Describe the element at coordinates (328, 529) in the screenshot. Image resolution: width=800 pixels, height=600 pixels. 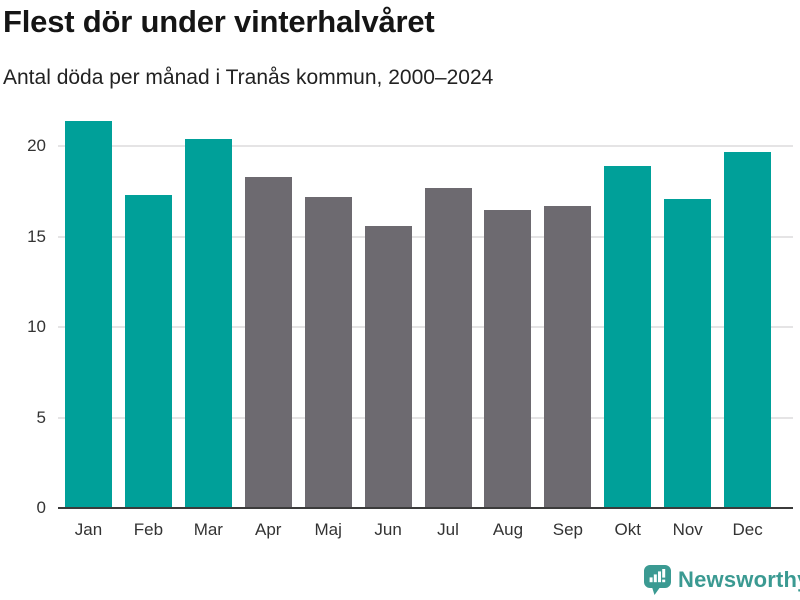
I see `x-axis-tick-maj: Maj` at that location.